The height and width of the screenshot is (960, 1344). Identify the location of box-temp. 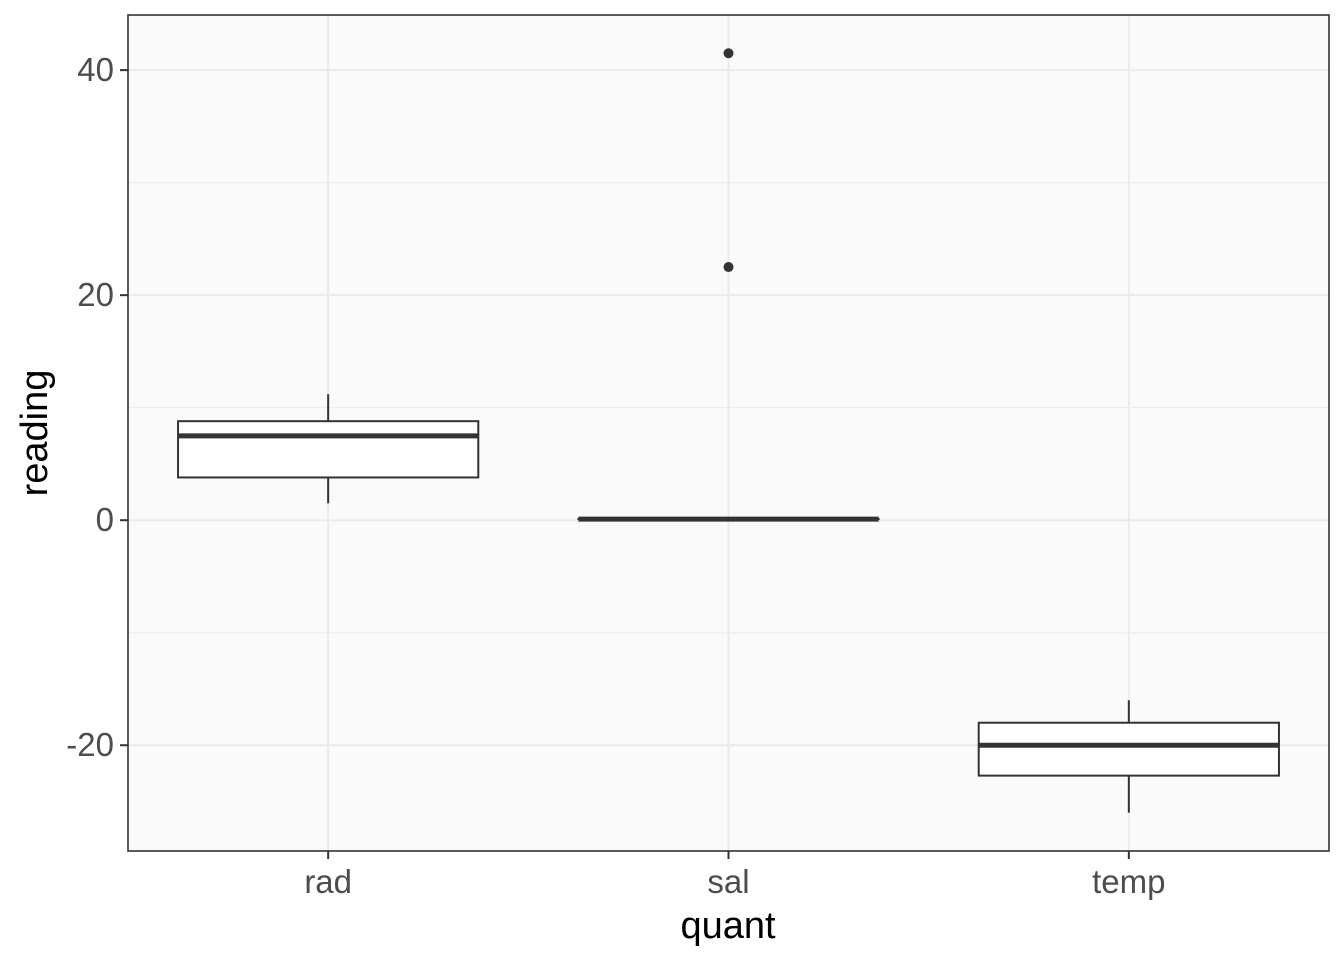
(1128, 756).